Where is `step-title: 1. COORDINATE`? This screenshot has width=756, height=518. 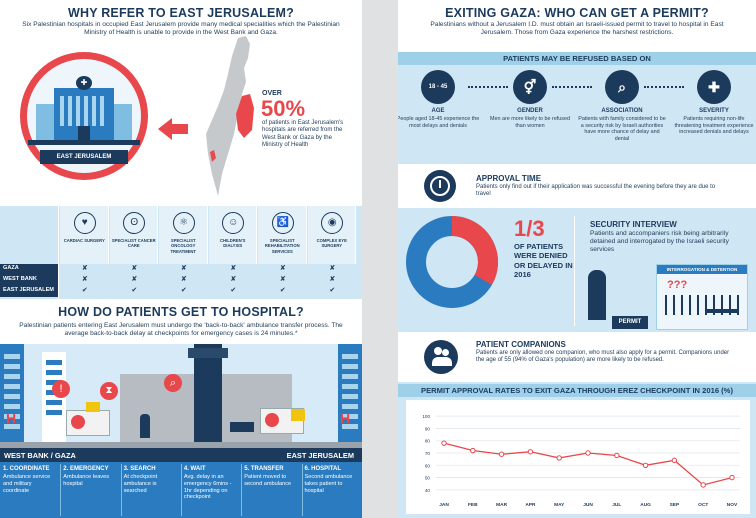 step-title: 1. COORDINATE is located at coordinates (26, 469).